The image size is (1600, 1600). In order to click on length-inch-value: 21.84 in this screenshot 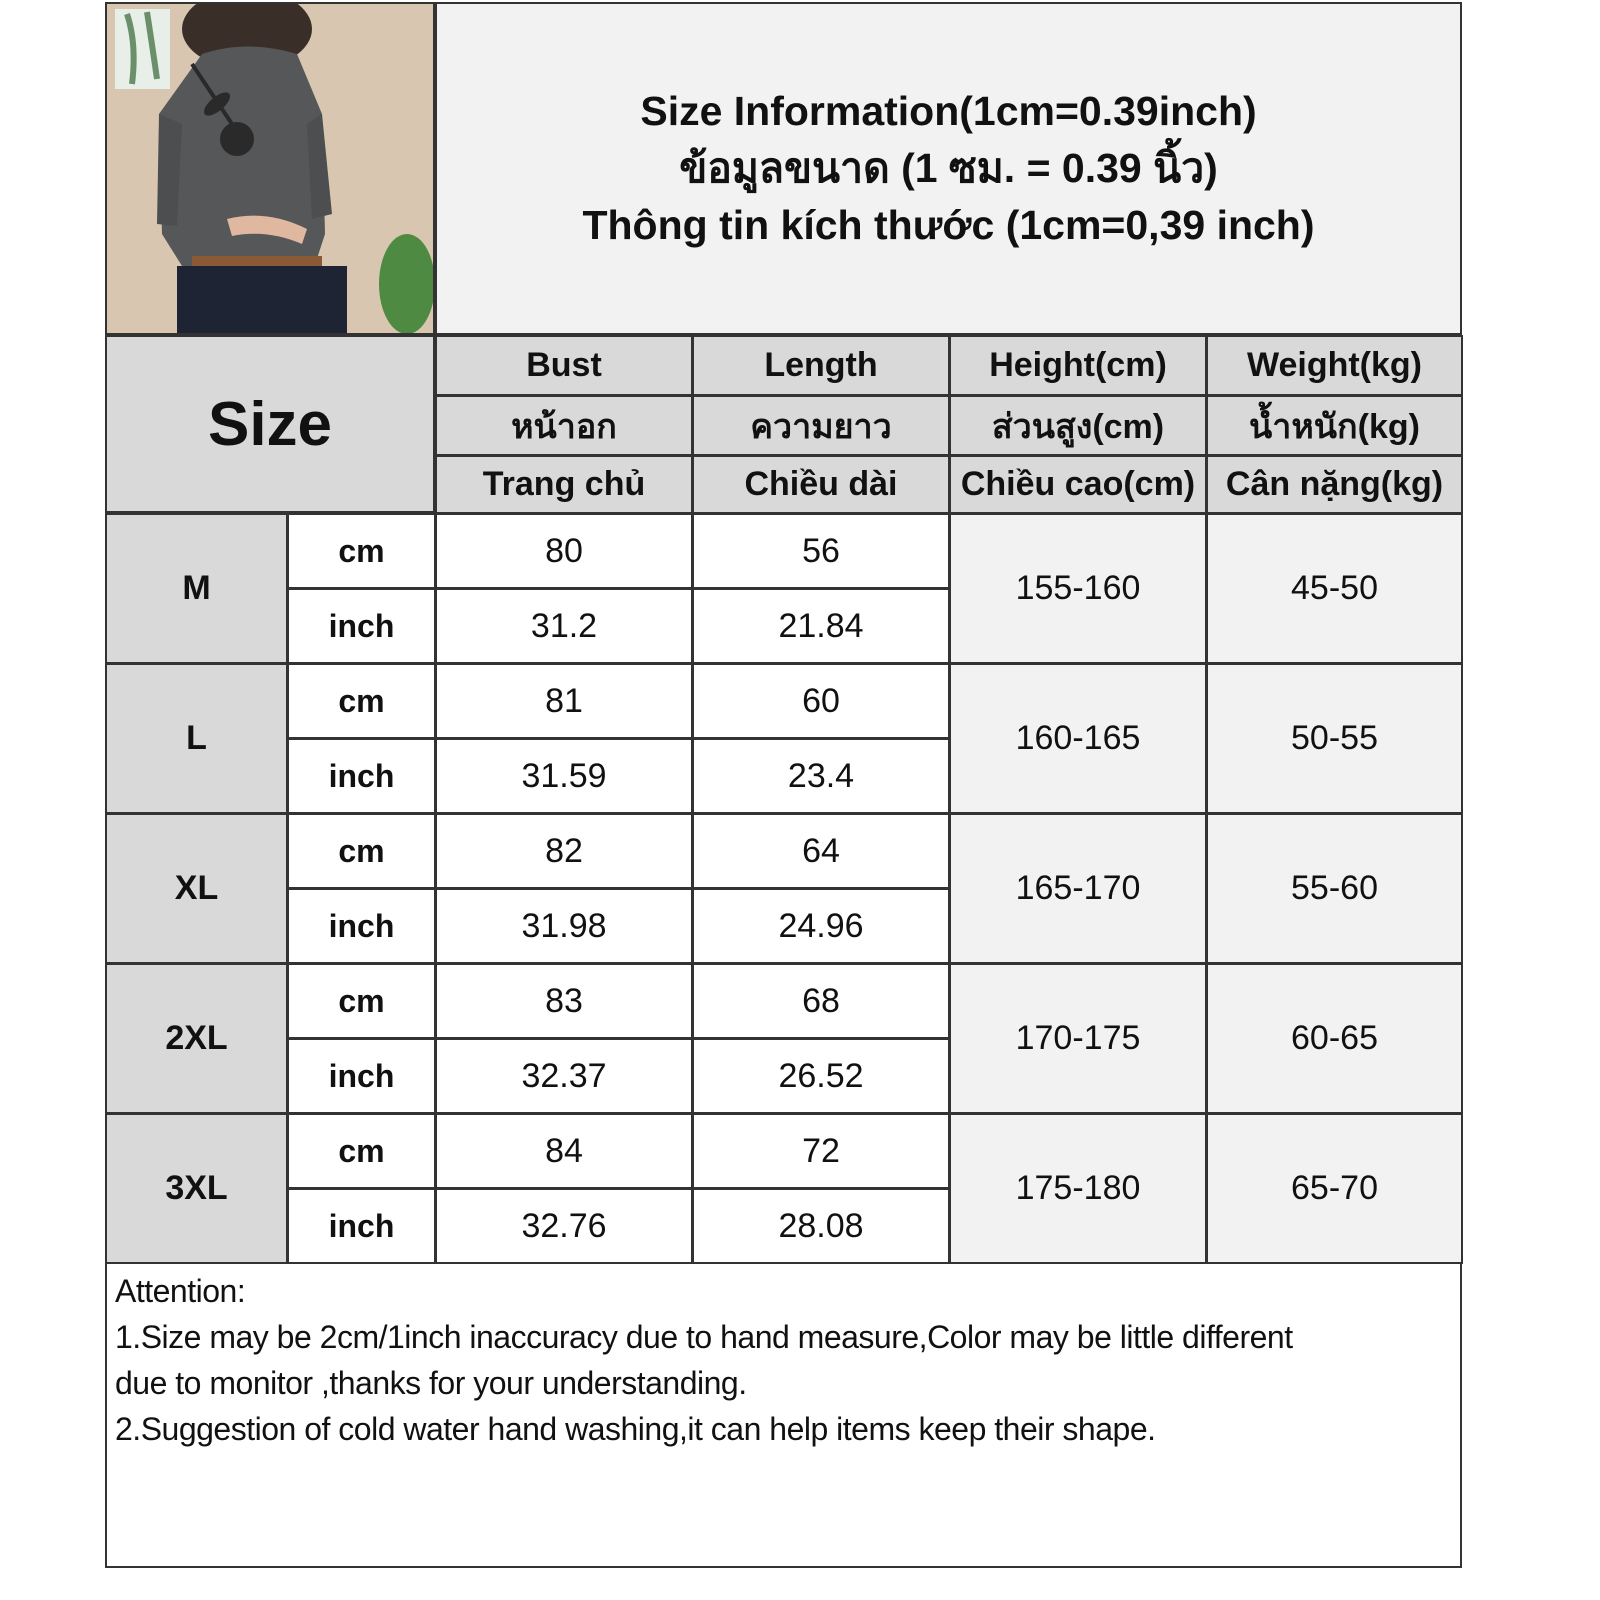, I will do `click(821, 626)`.